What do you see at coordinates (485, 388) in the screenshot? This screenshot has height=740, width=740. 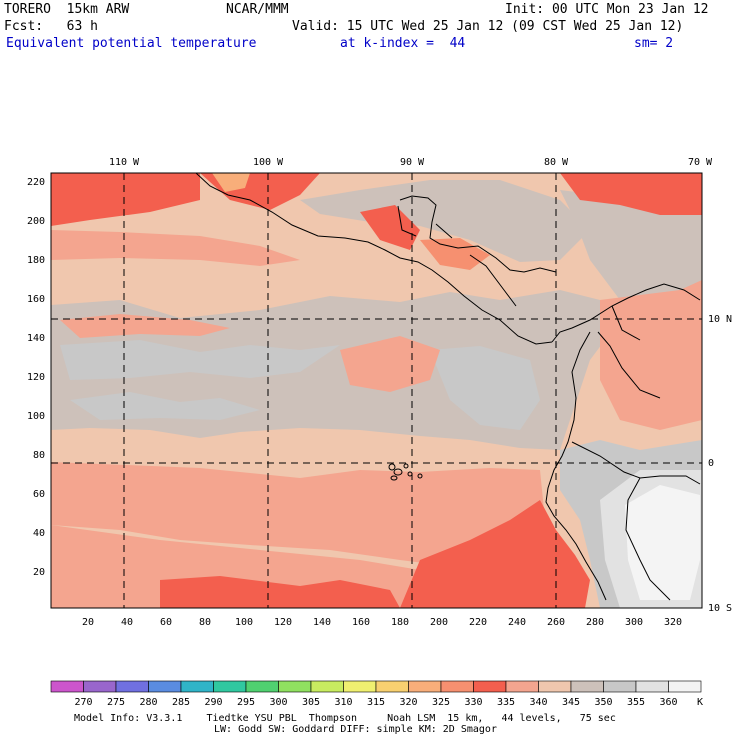 I see `field-band-350-central` at bounding box center [485, 388].